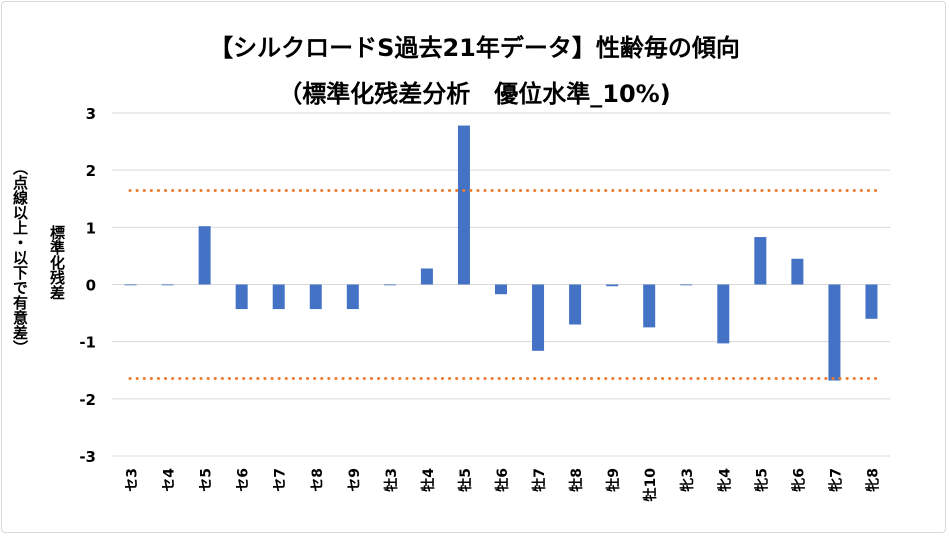 The width and height of the screenshot is (949, 536). Describe the element at coordinates (474, 94) in the screenshot. I see `chart-subtitle: （標準化残差分析 優位水準_10%)` at that location.